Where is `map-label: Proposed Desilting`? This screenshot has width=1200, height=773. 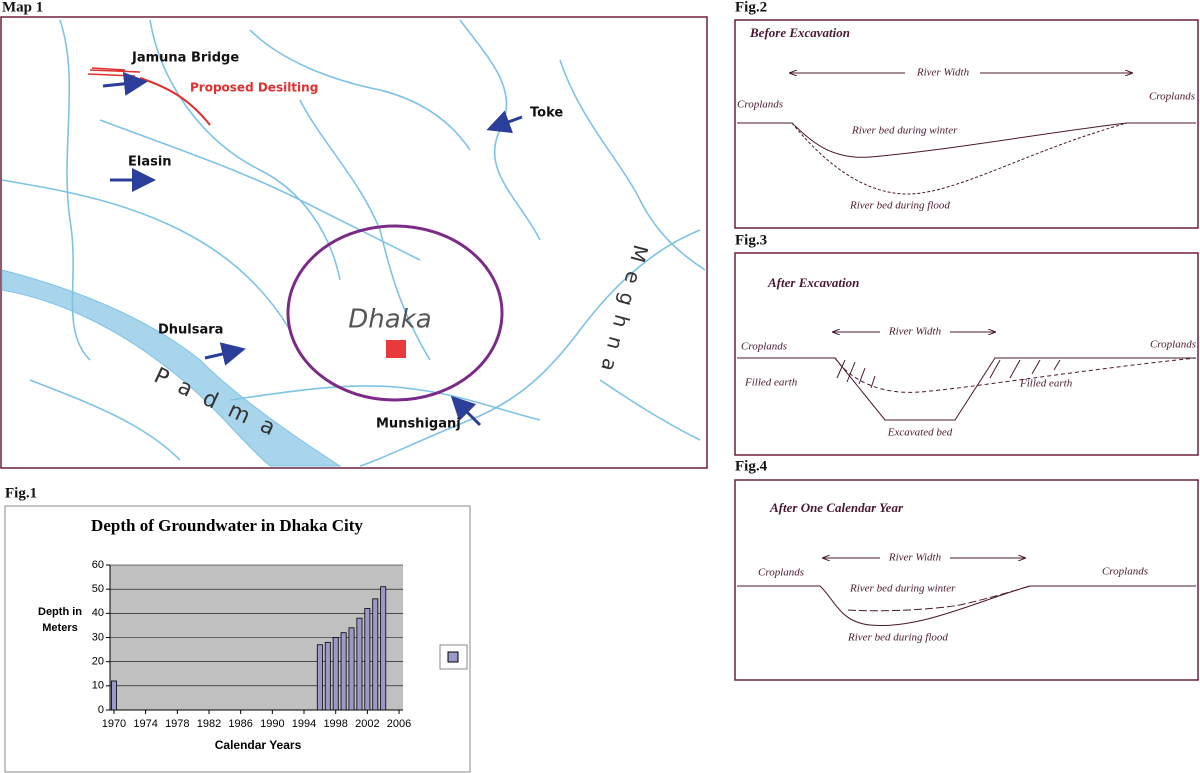 map-label: Proposed Desilting is located at coordinates (254, 88).